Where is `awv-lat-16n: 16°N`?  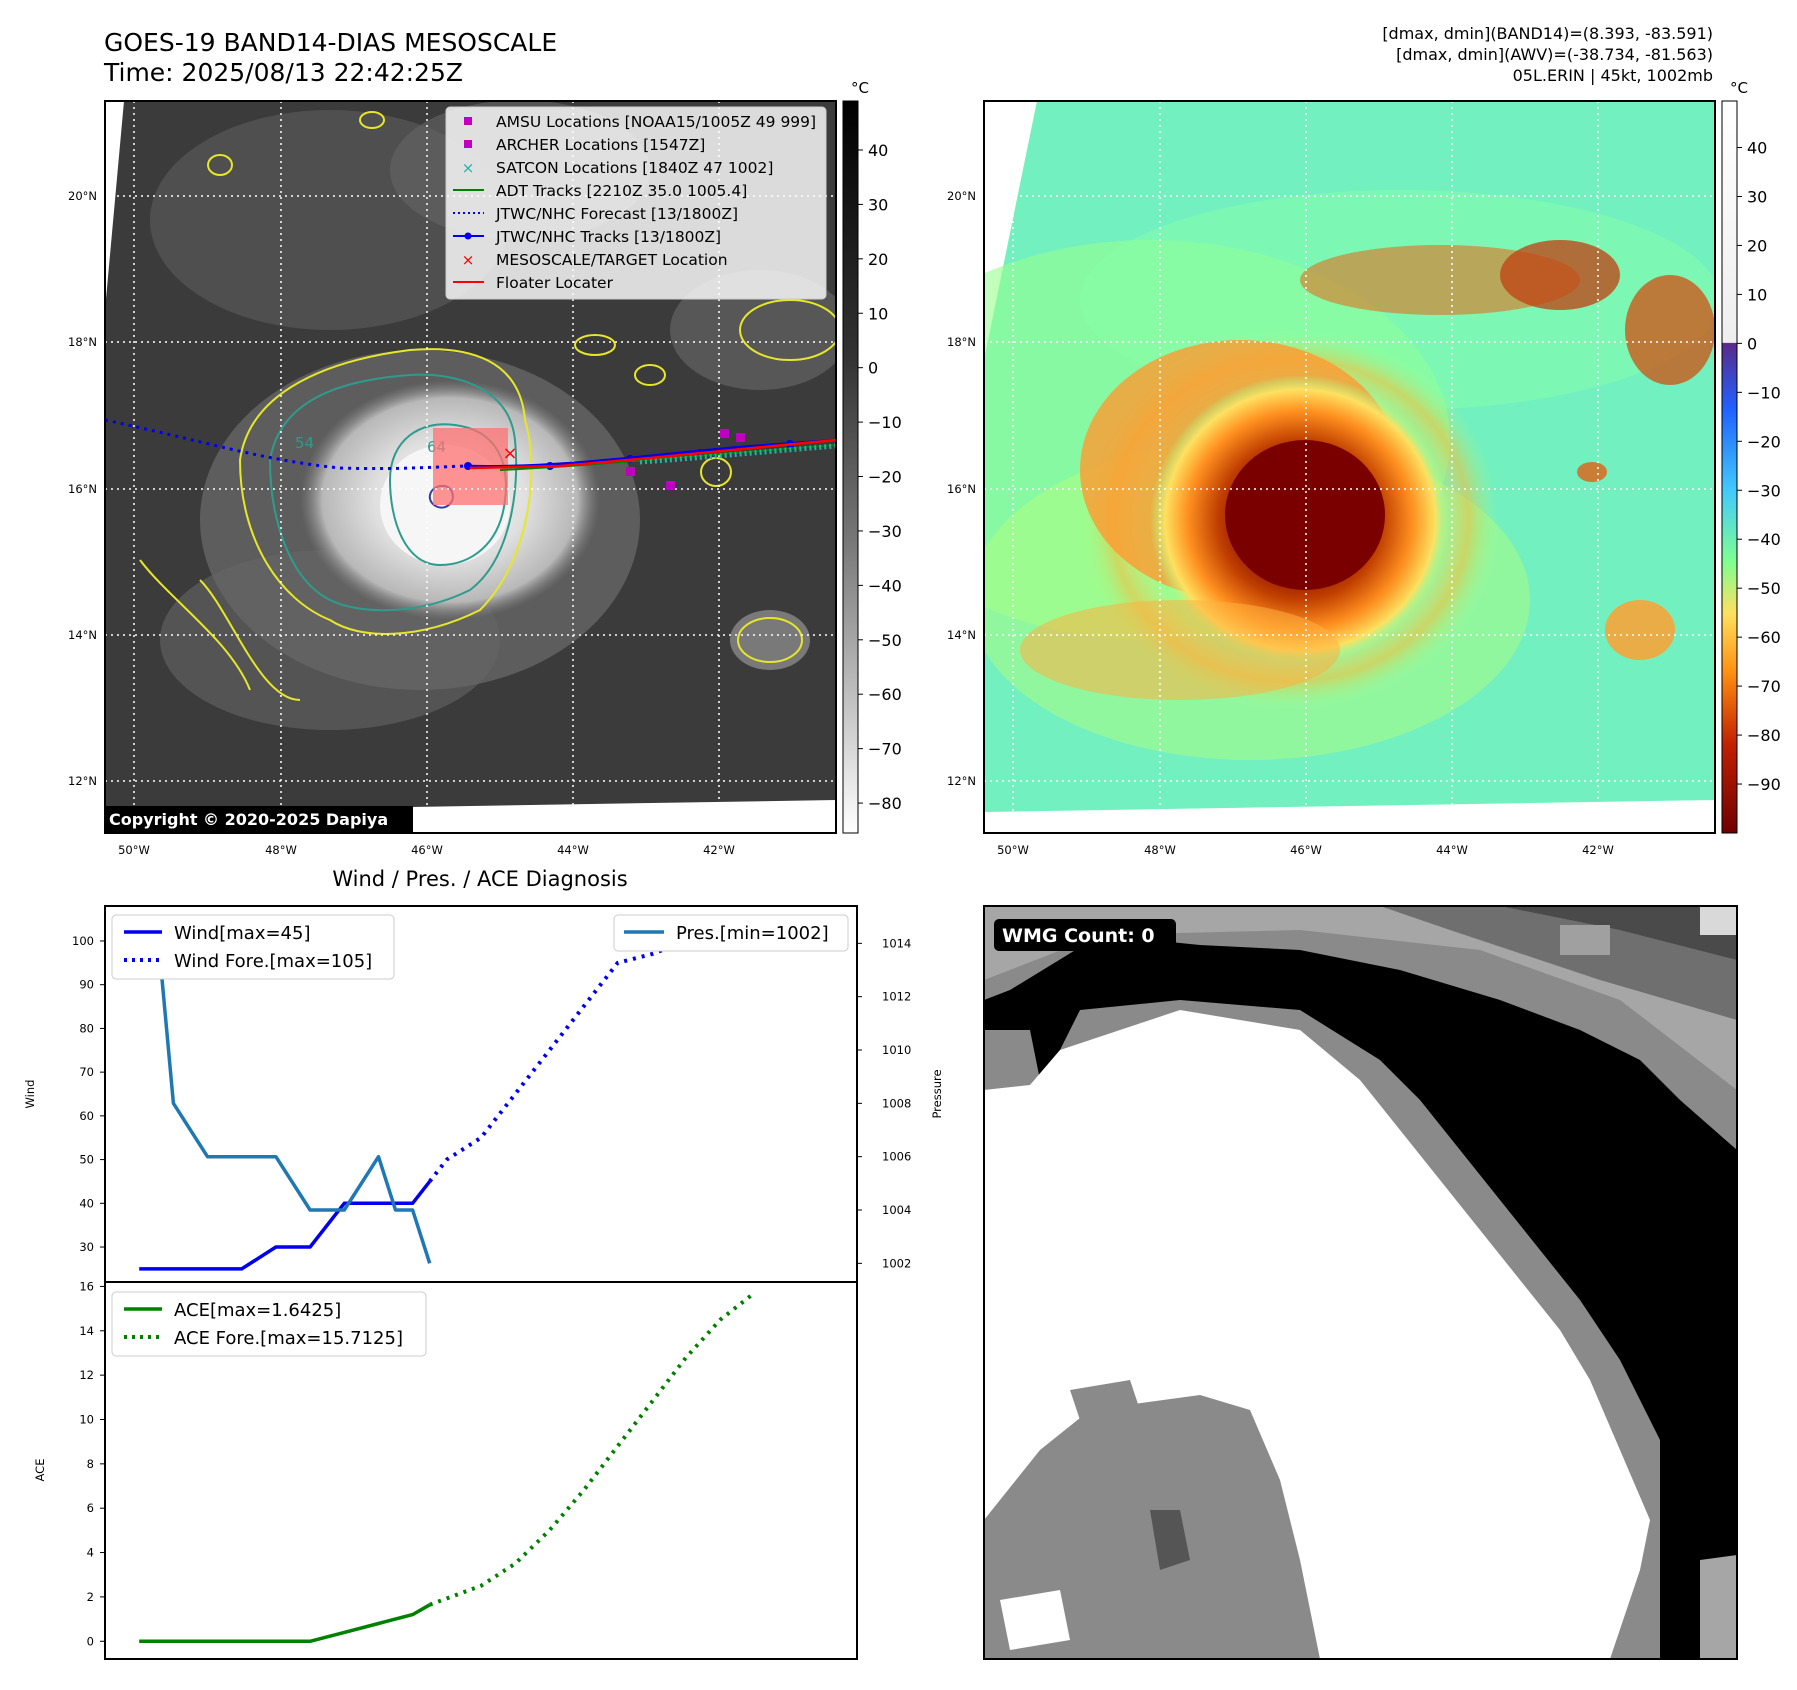 awv-lat-16n: 16°N is located at coordinates (961, 489).